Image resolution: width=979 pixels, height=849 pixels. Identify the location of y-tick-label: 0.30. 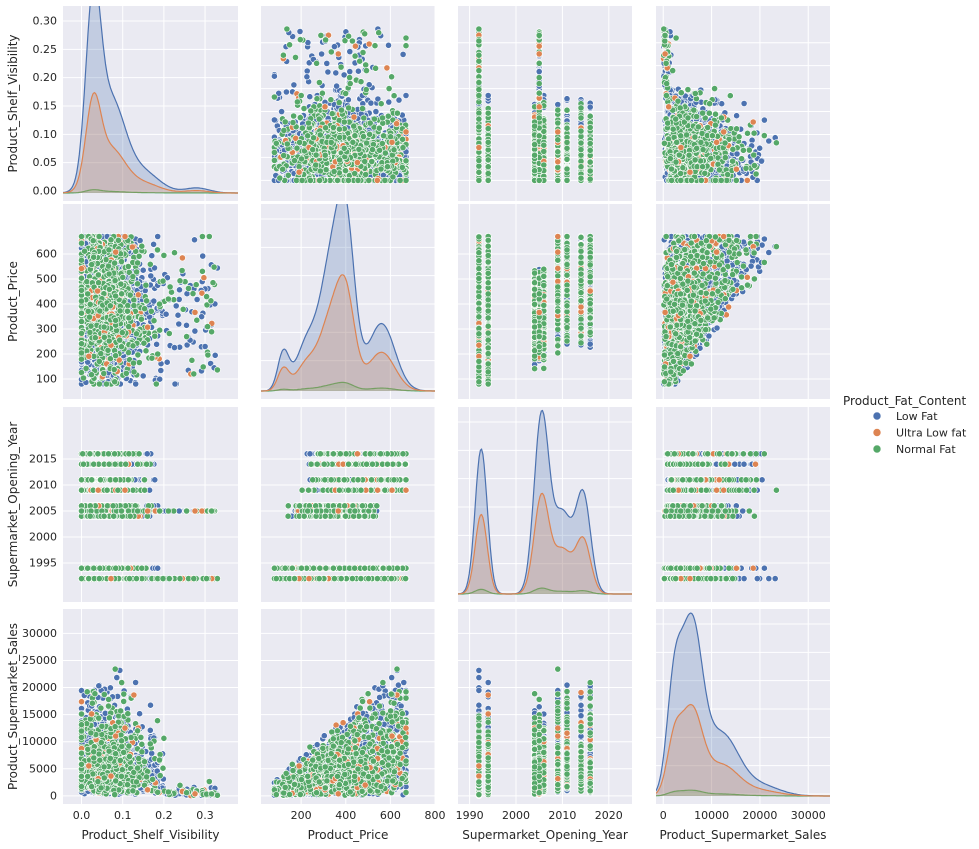
(45, 21).